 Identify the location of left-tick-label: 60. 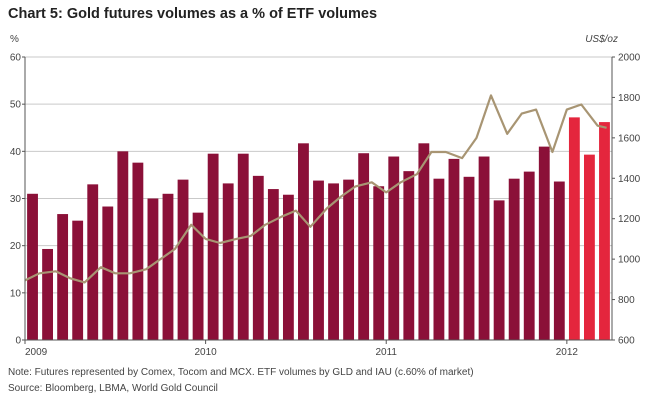
(16, 58).